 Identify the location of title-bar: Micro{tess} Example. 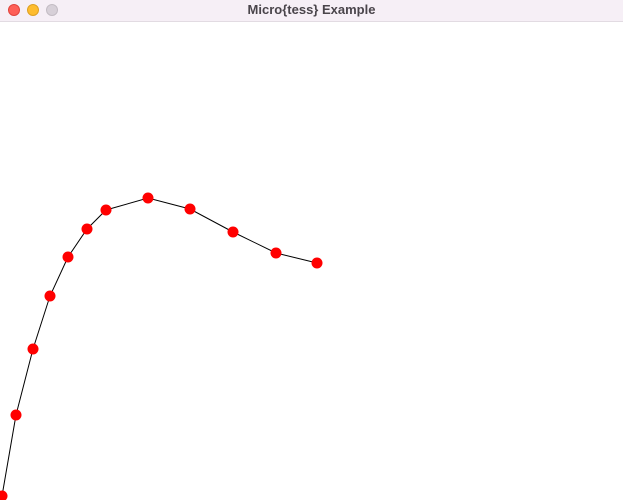
(311, 11).